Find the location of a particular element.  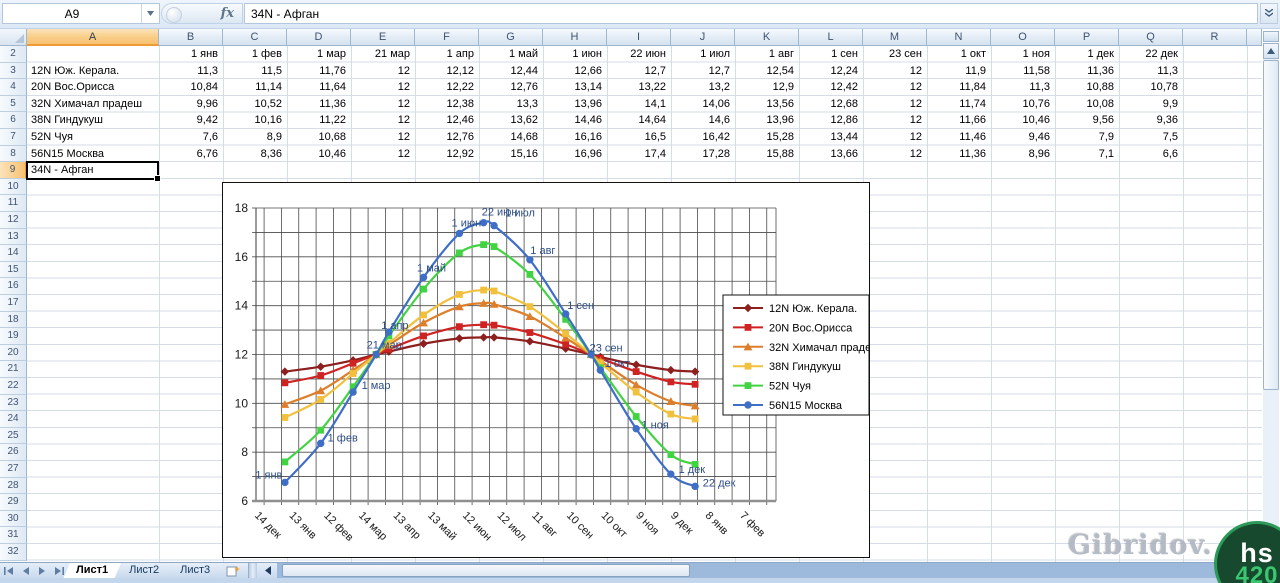

grid-cell: 22 дек is located at coordinates (1161, 54).